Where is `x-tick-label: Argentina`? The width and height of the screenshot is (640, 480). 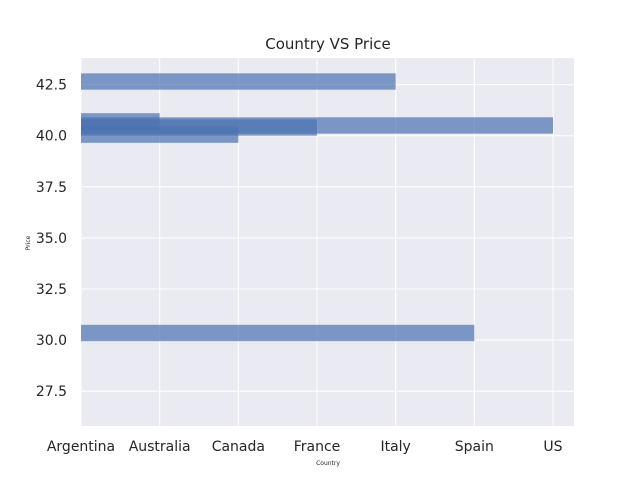 x-tick-label: Argentina is located at coordinates (81, 447).